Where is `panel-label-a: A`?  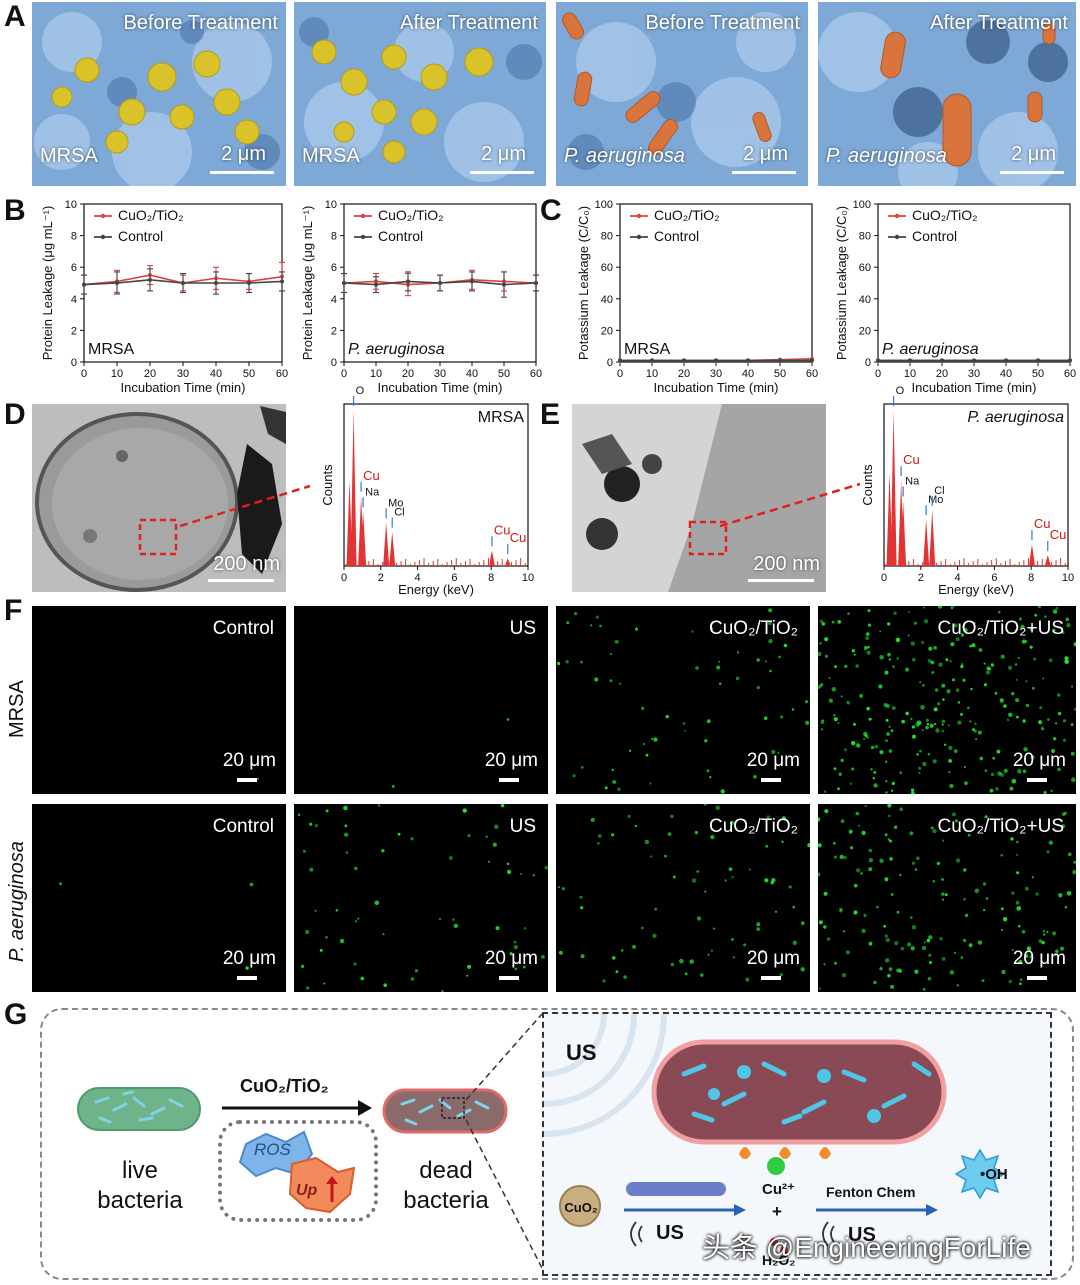 panel-label-a: A is located at coordinates (15, 16).